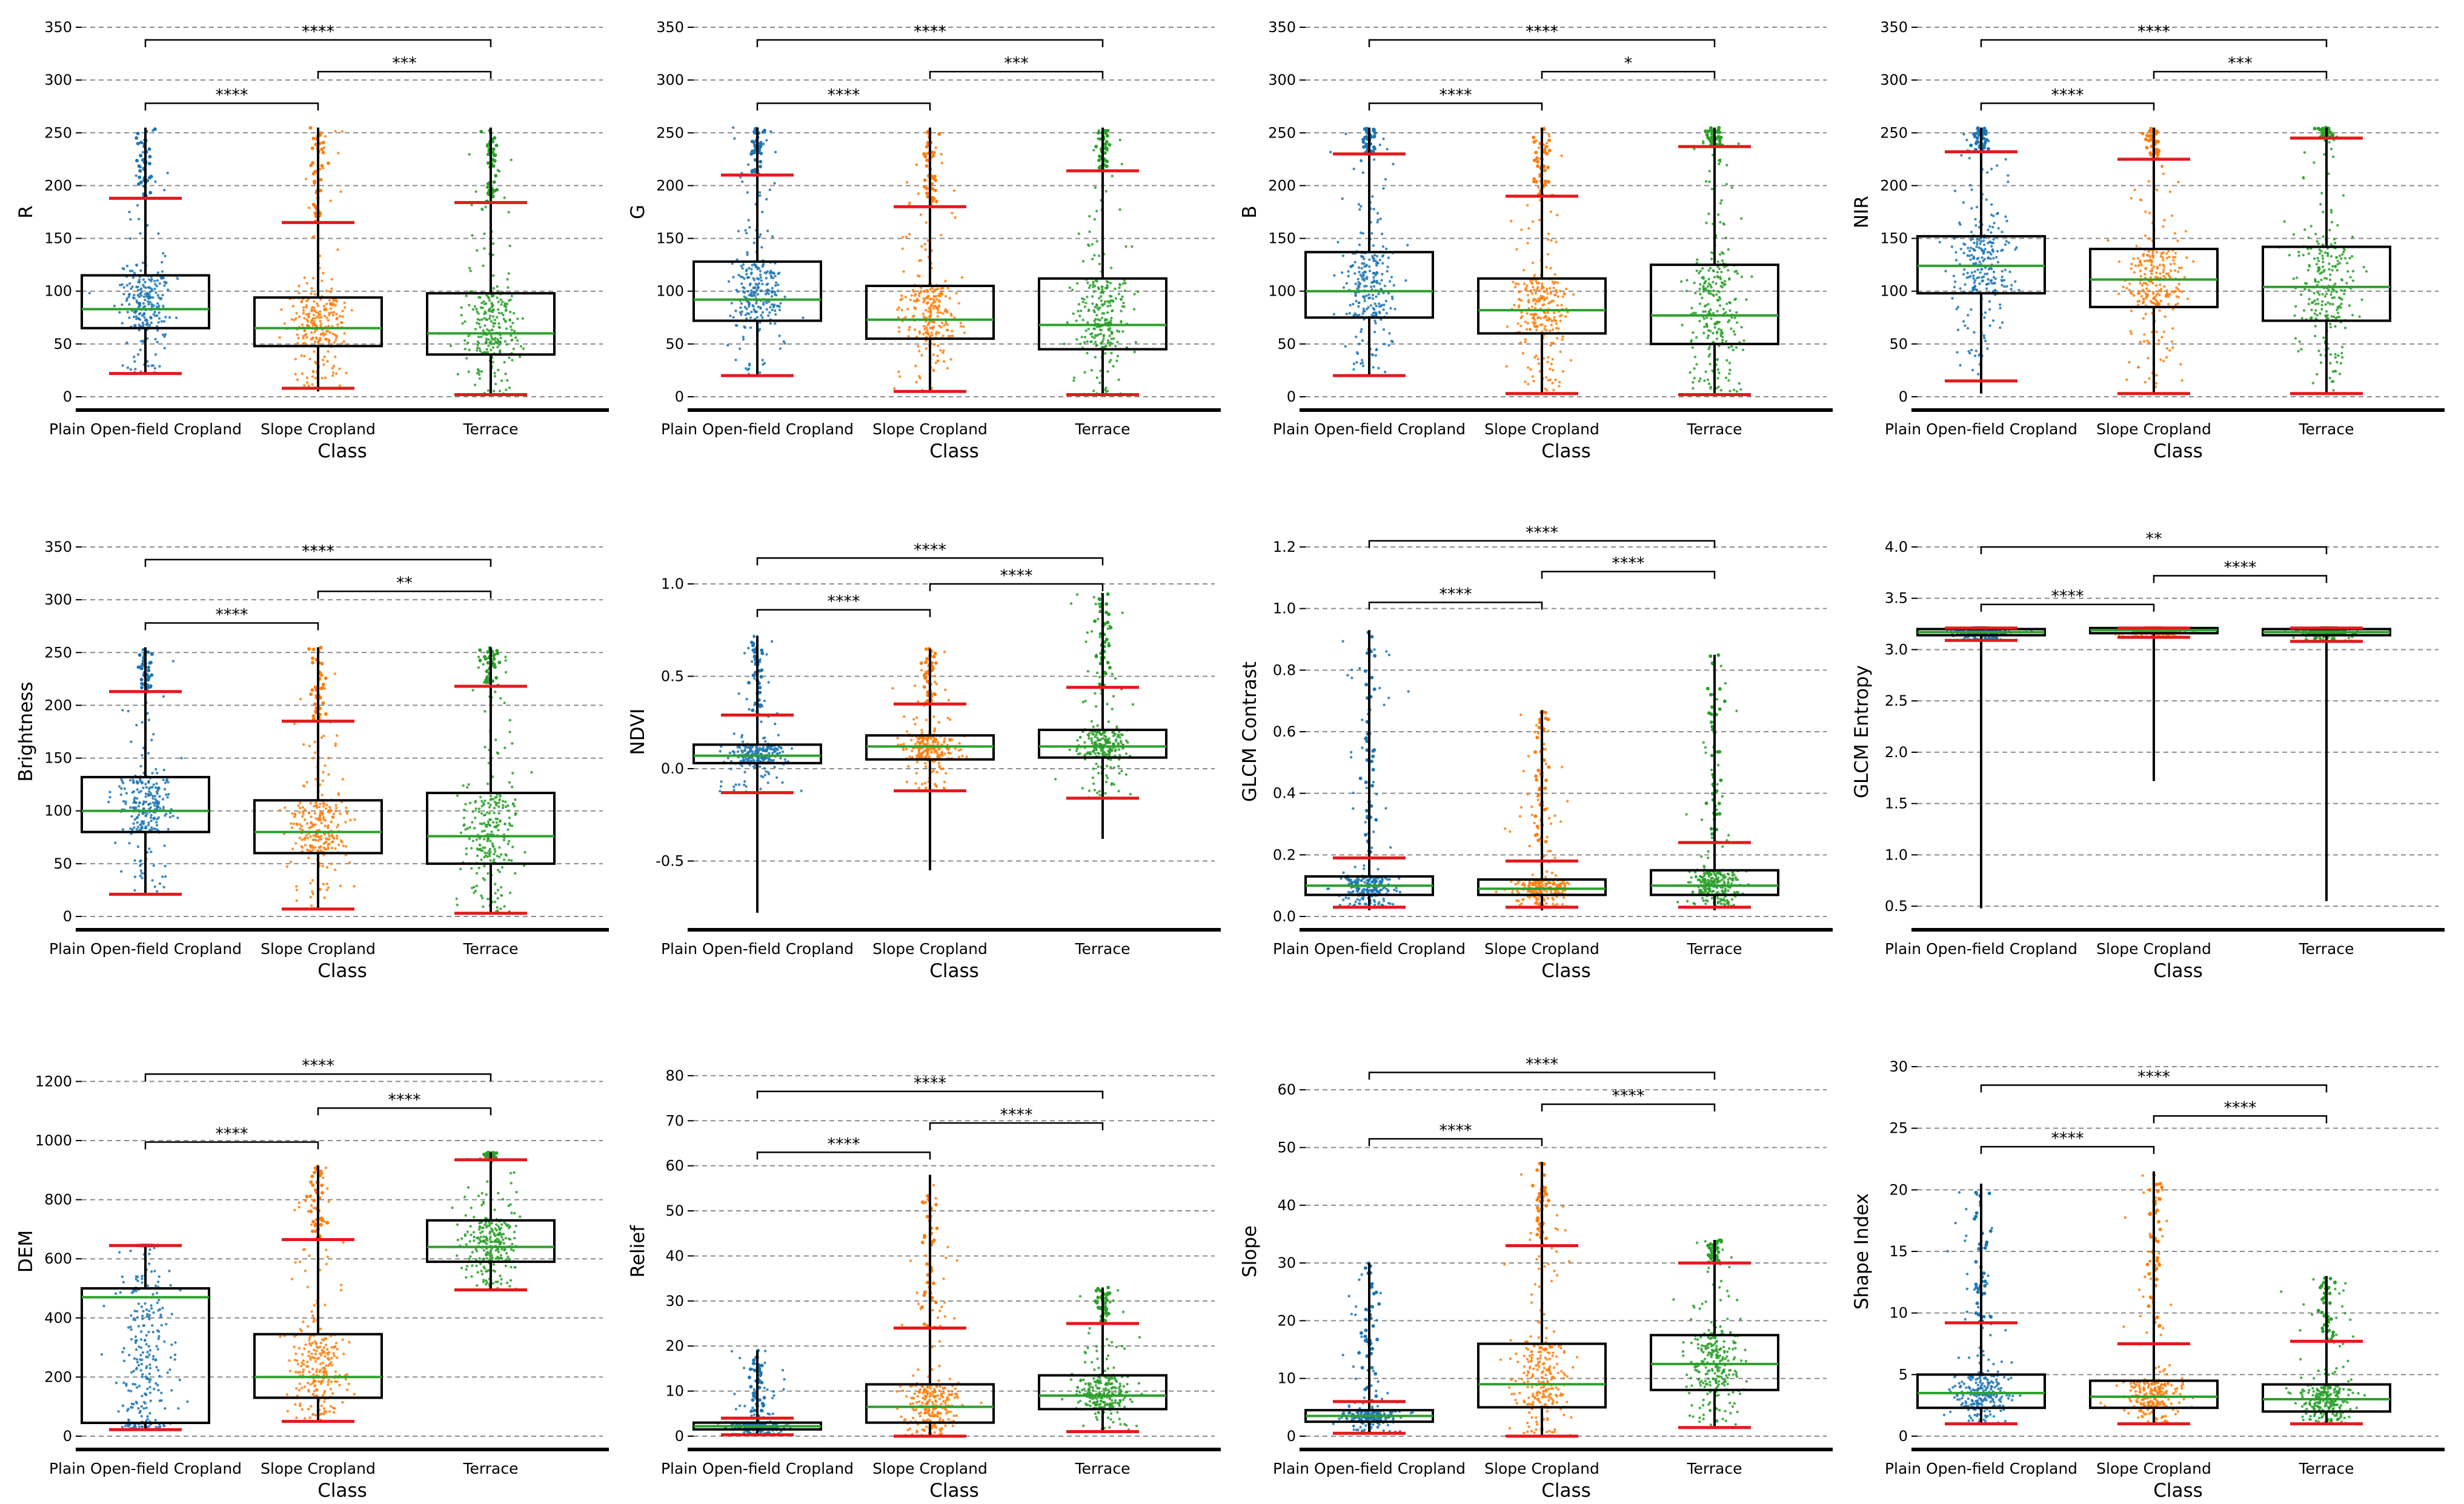 The height and width of the screenshot is (1504, 2464). Describe the element at coordinates (1540, 259) in the screenshot. I see `scatter-points` at that location.